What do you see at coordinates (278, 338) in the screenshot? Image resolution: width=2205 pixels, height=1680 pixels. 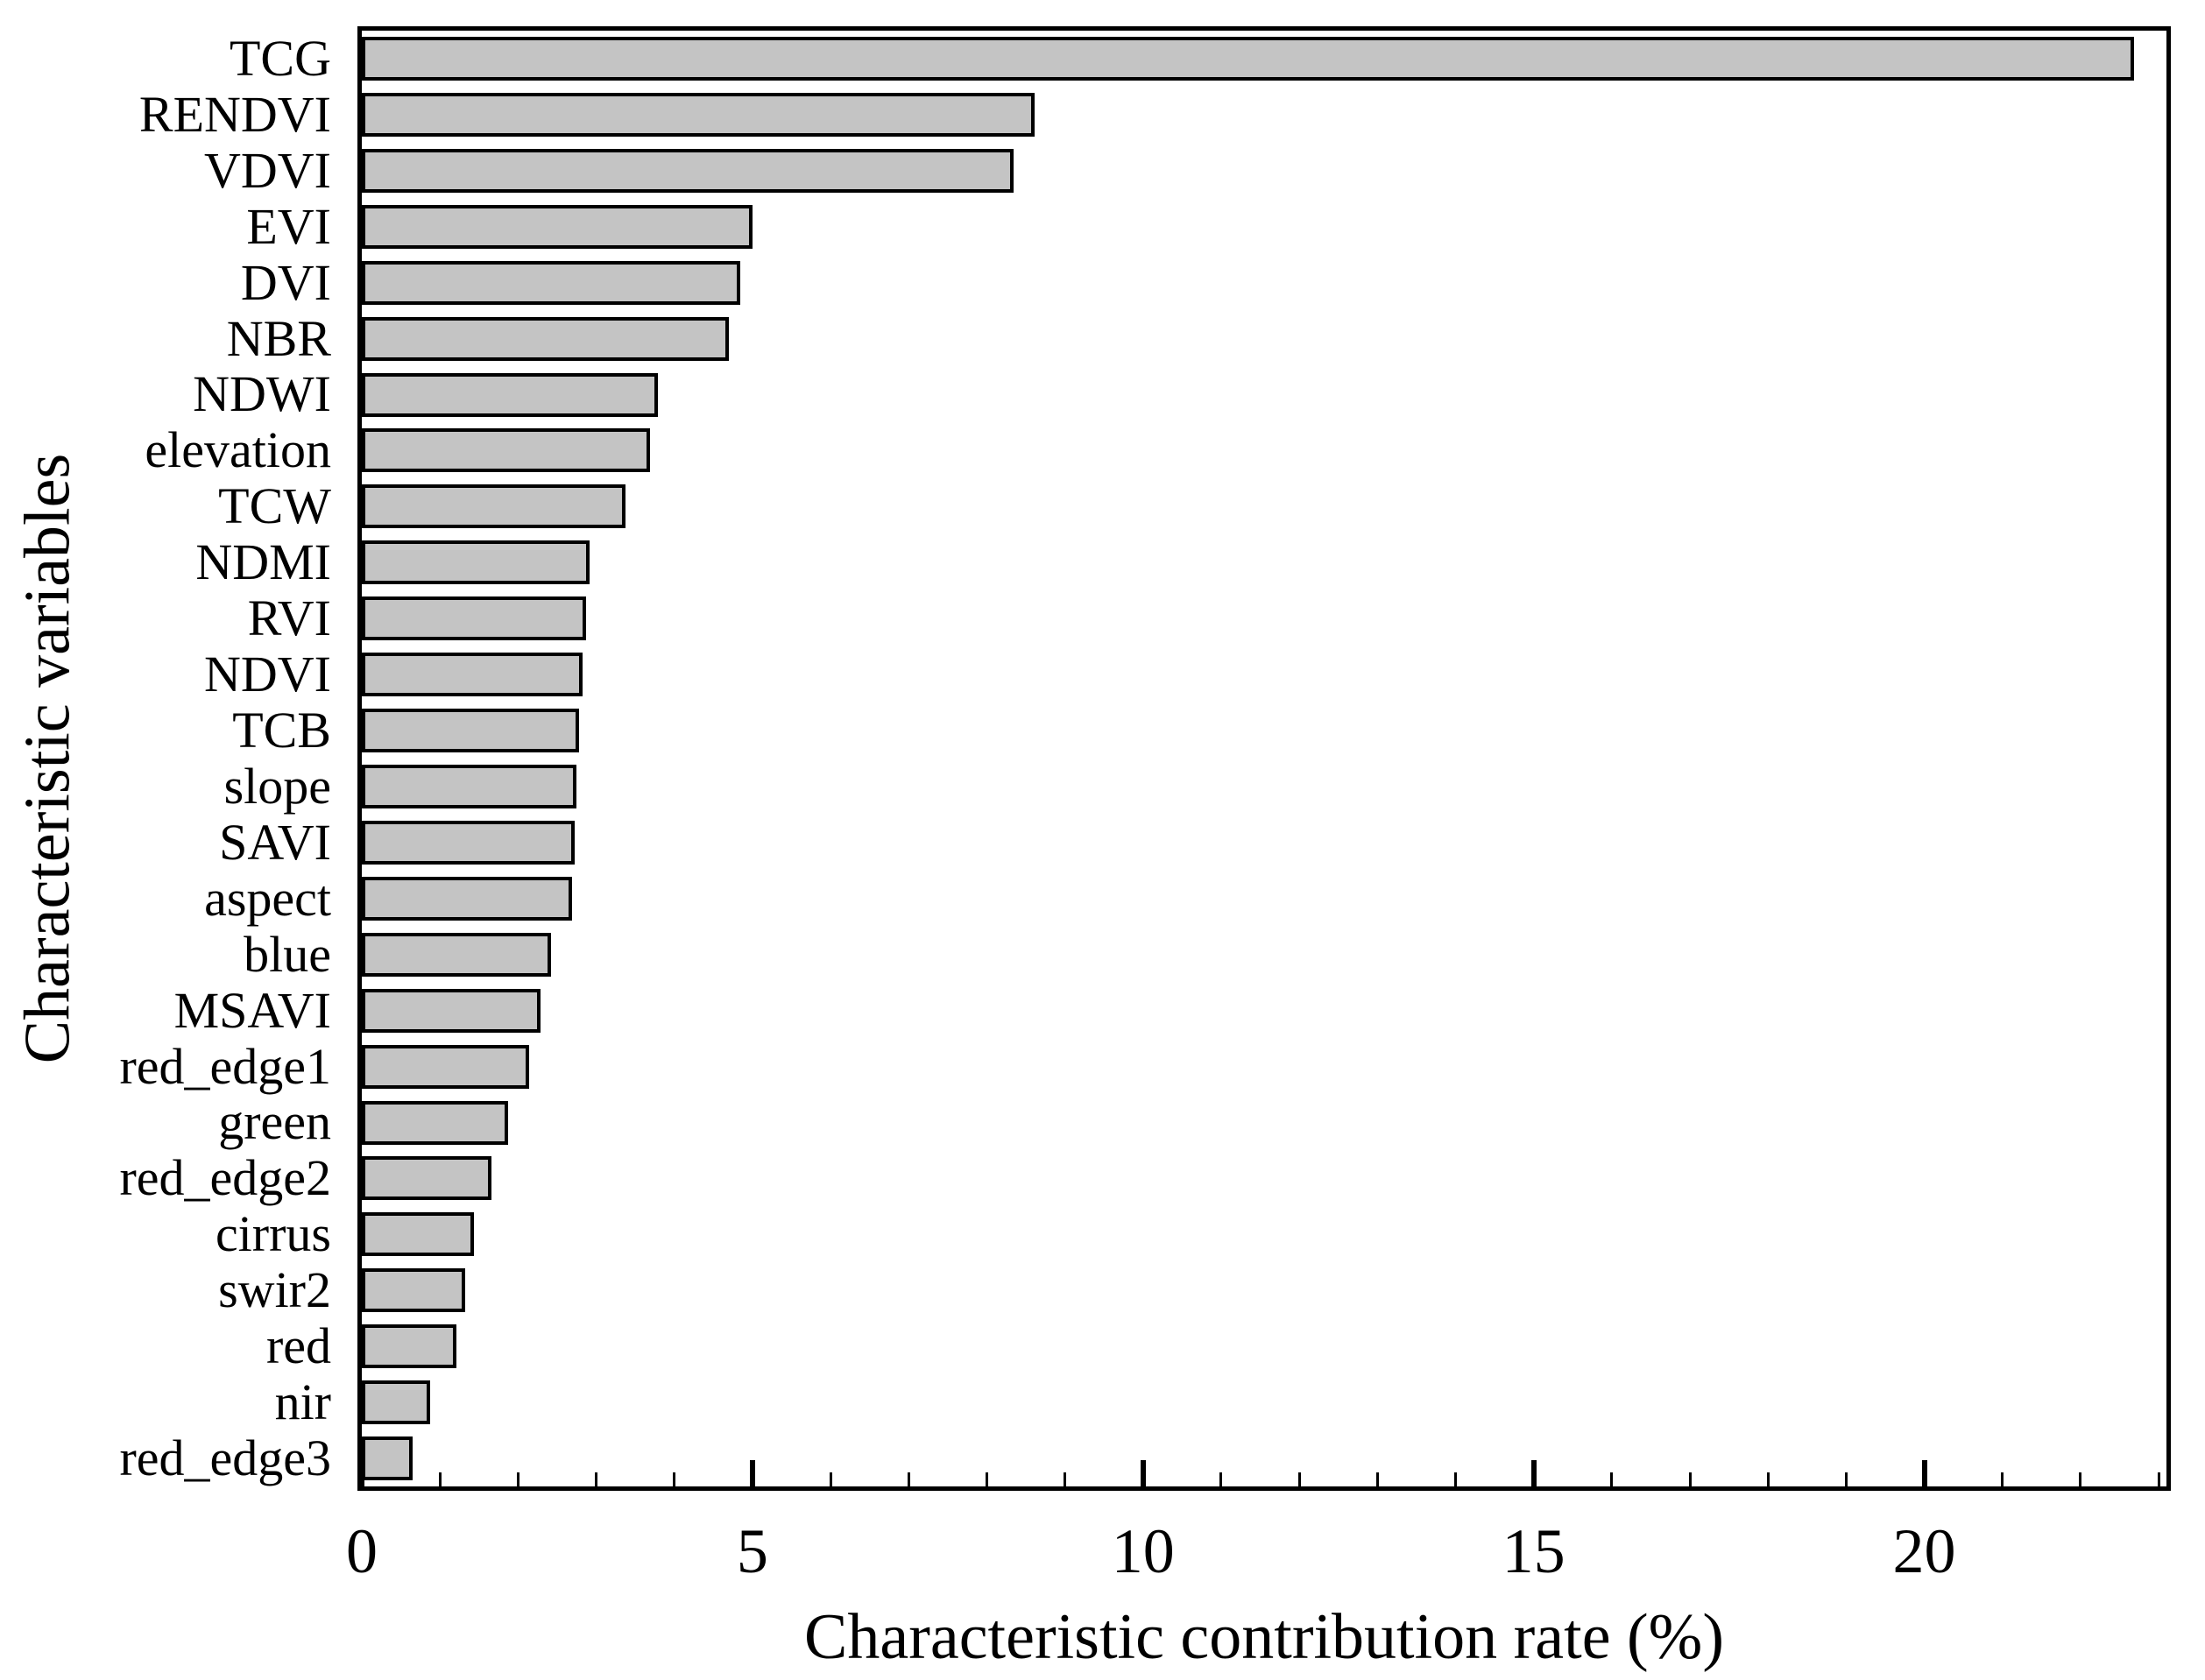 I see `category-label-NBR: NBR` at bounding box center [278, 338].